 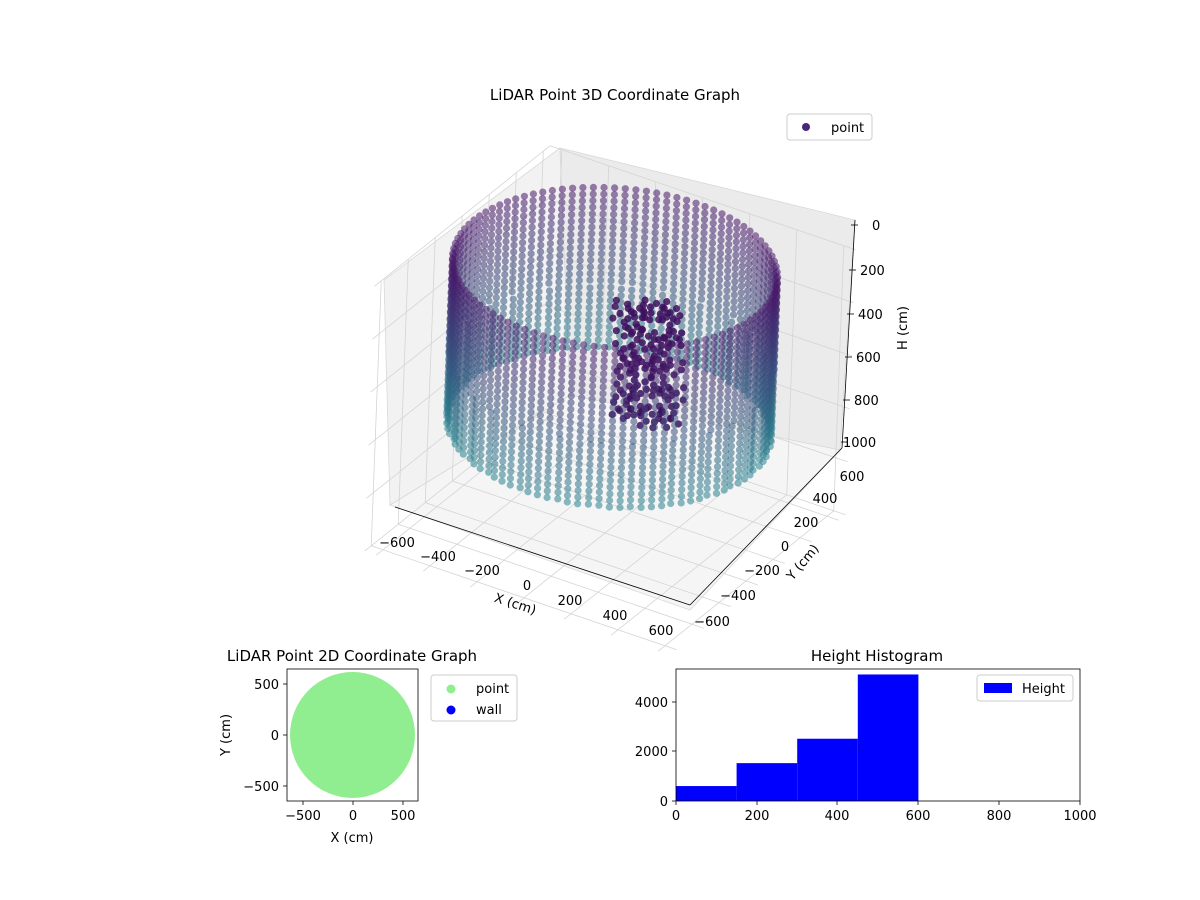 I want to click on x-tick-label: −500, so click(x=303, y=816).